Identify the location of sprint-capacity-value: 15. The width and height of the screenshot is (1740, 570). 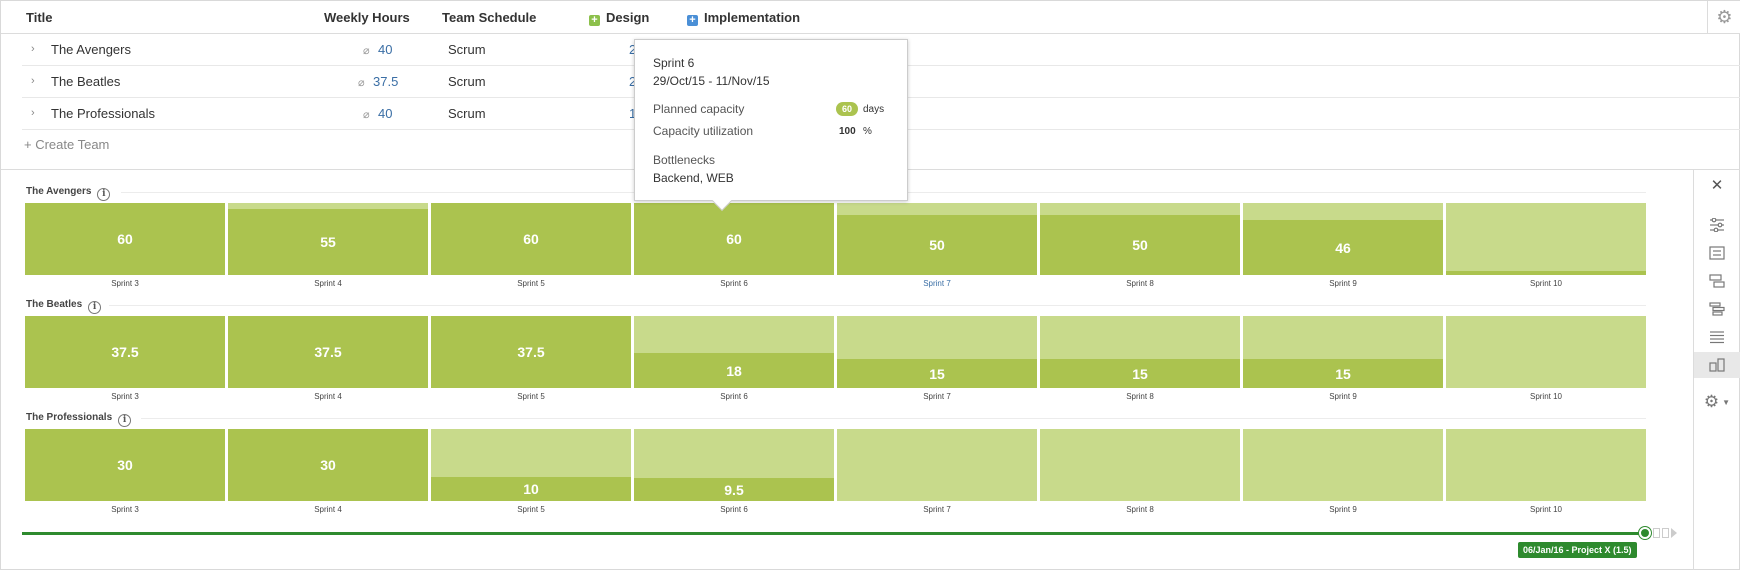
(1343, 373).